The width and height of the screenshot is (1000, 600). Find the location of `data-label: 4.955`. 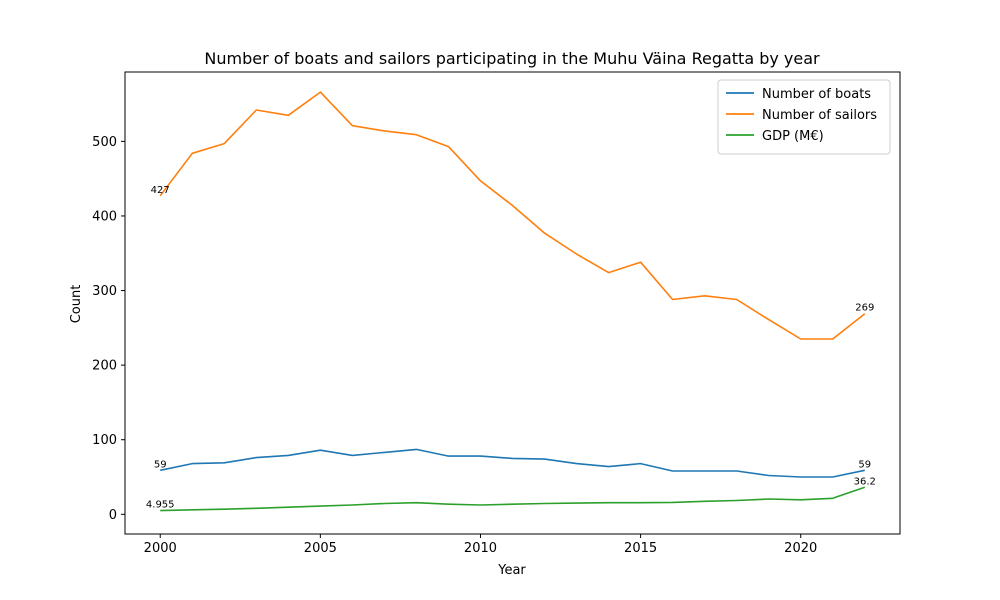

data-label: 4.955 is located at coordinates (160, 505).